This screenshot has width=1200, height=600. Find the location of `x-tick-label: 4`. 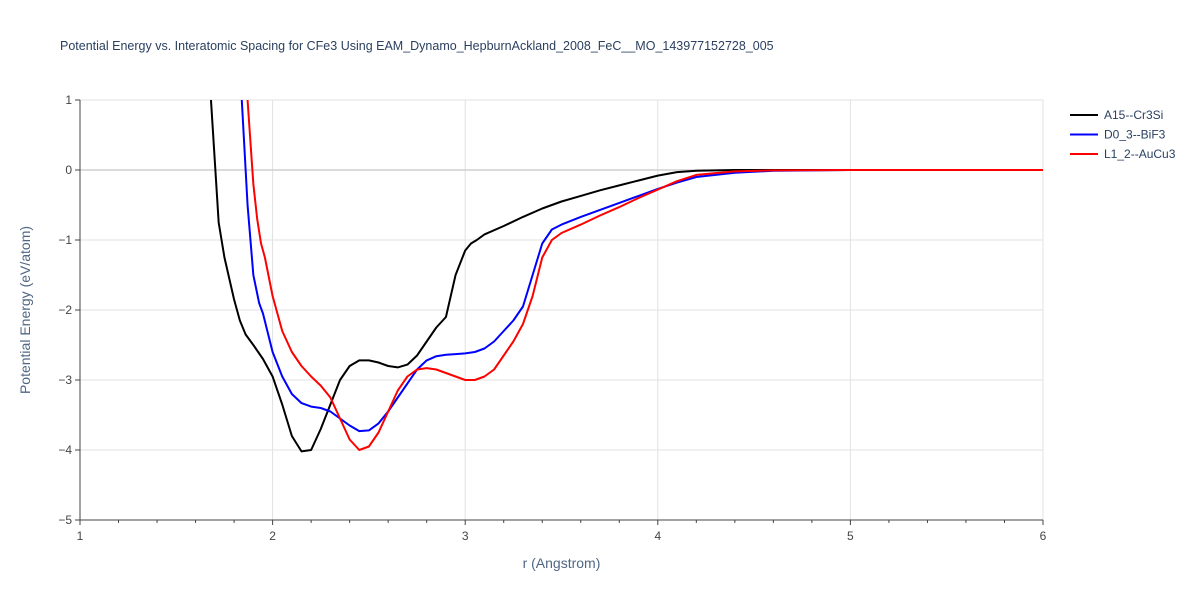

x-tick-label: 4 is located at coordinates (657, 536).